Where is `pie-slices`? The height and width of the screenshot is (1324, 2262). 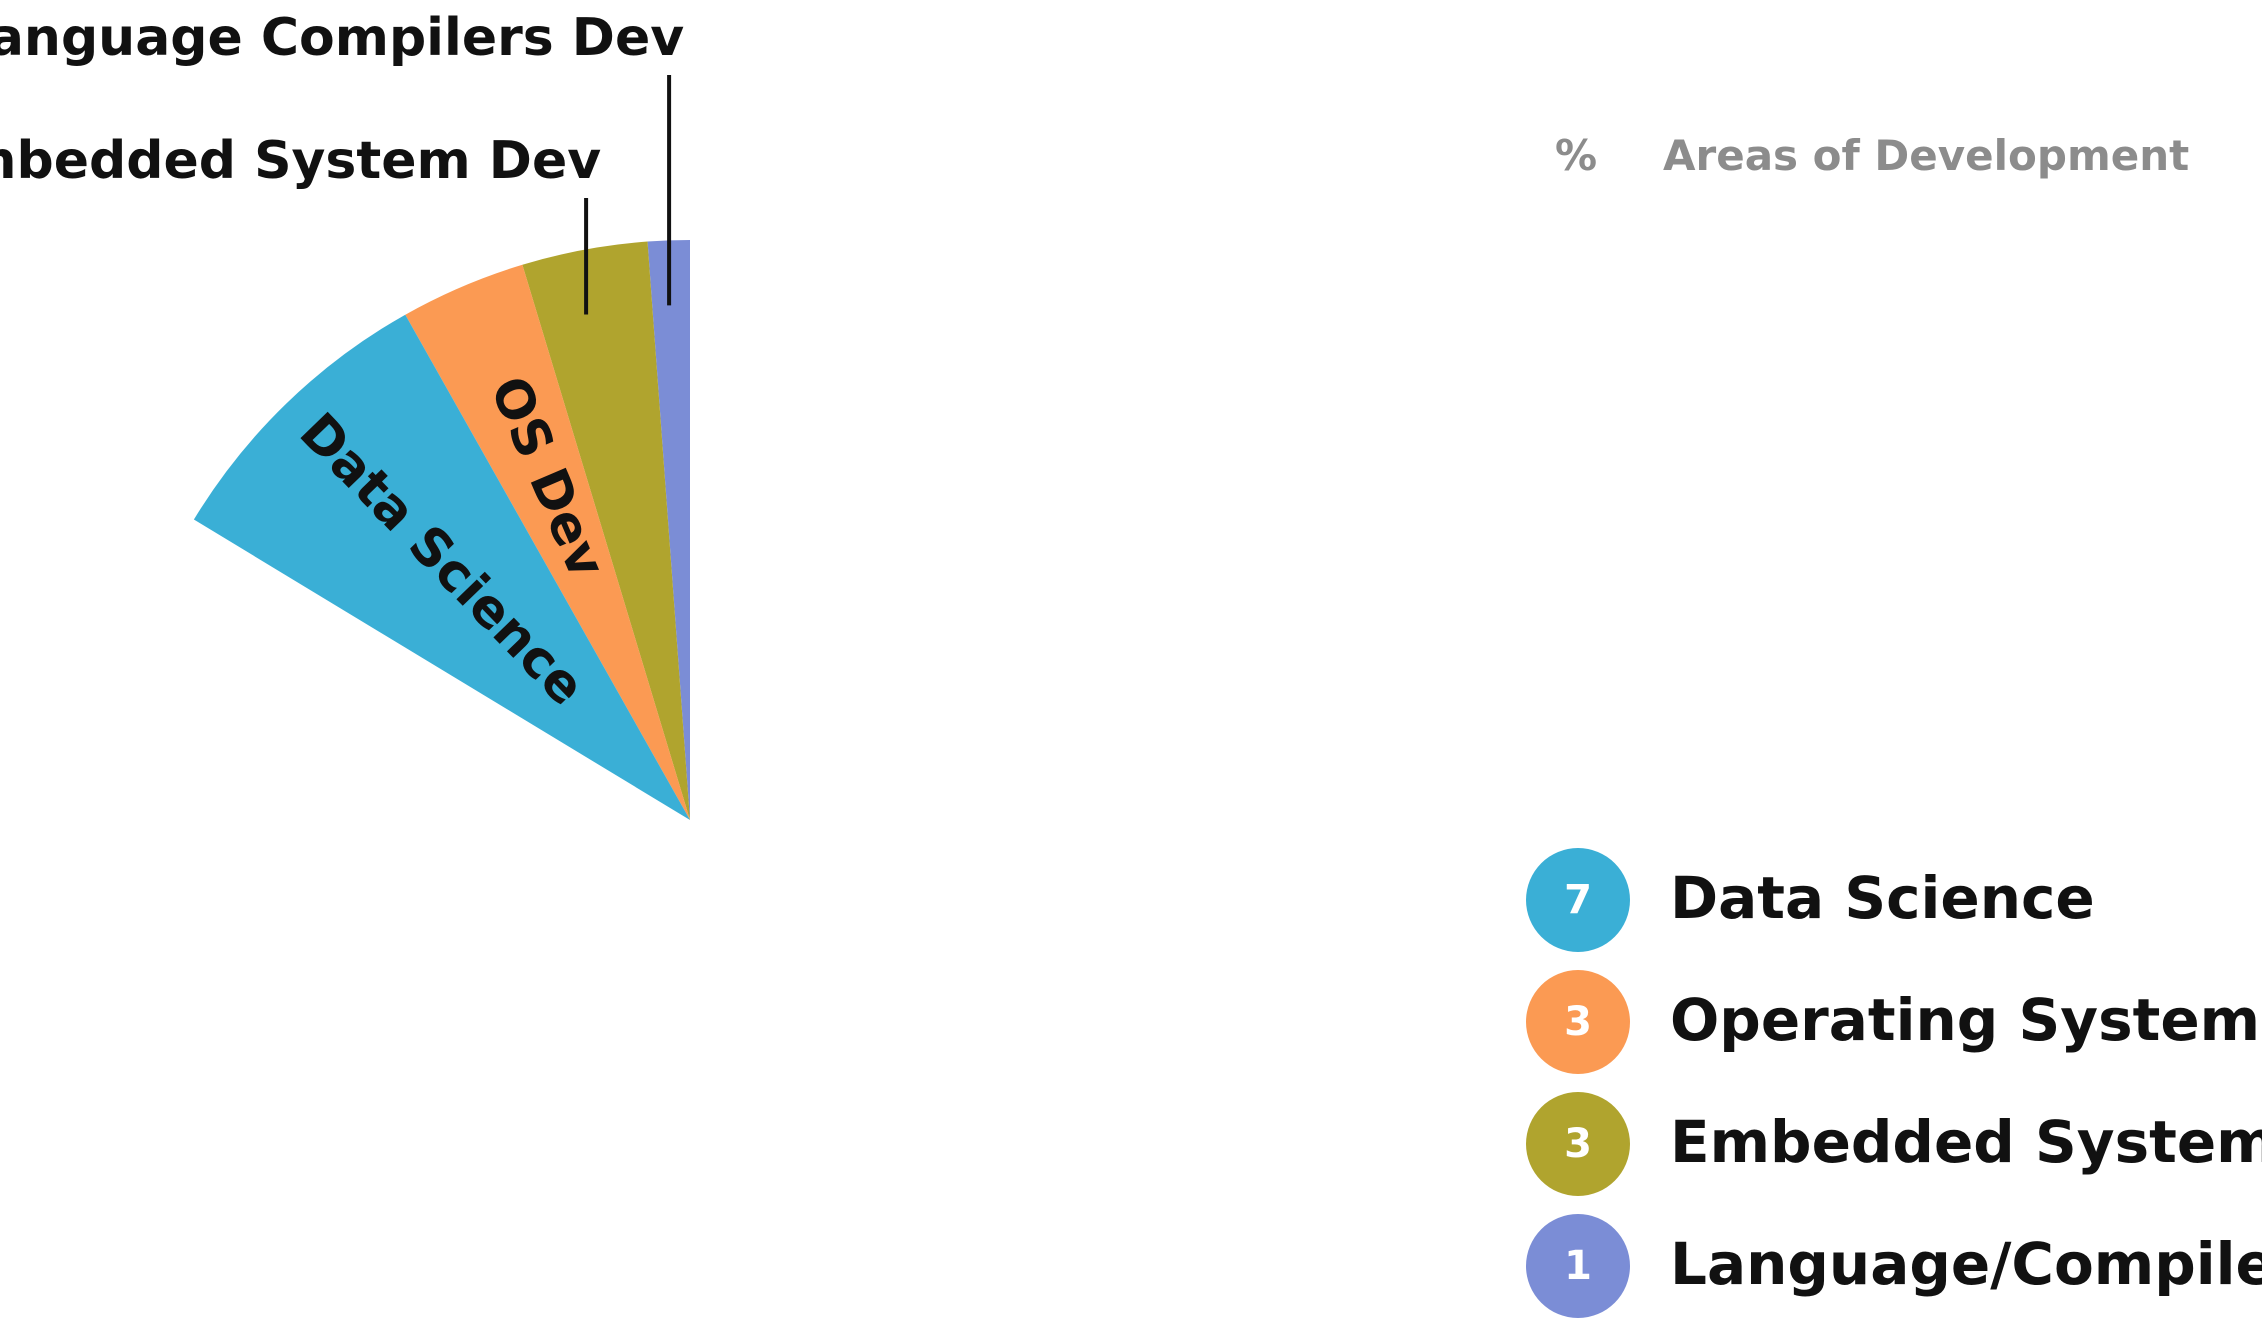 pie-slices is located at coordinates (441, 530).